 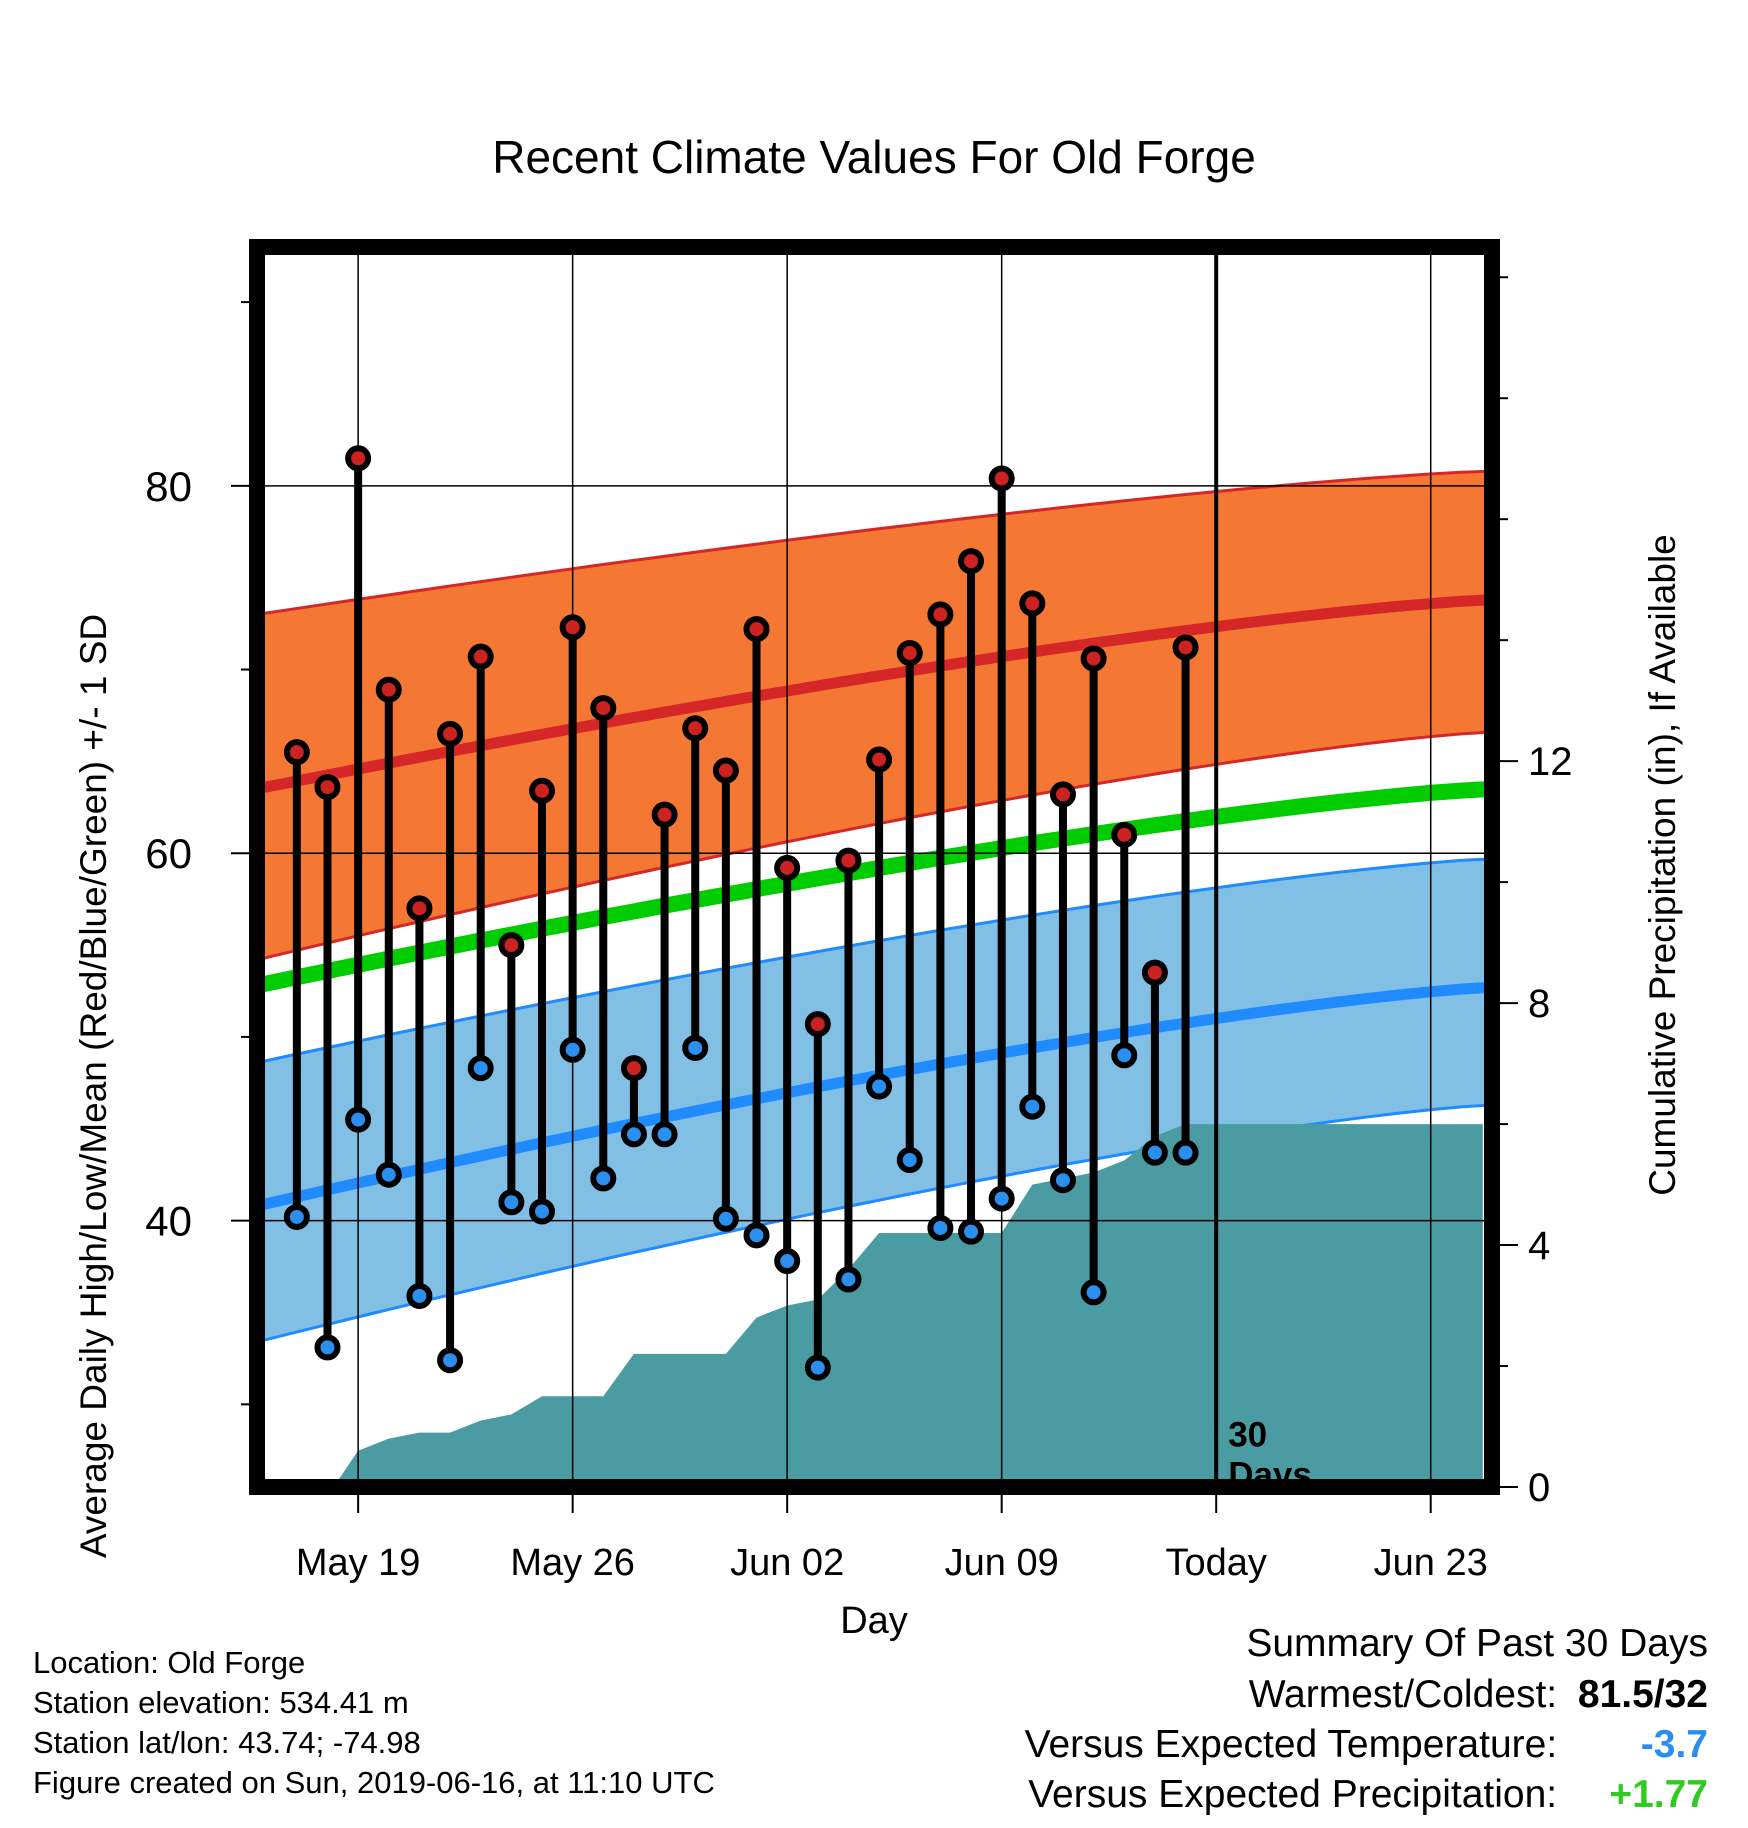 What do you see at coordinates (168, 853) in the screenshot?
I see `y-tick-label-left: 60` at bounding box center [168, 853].